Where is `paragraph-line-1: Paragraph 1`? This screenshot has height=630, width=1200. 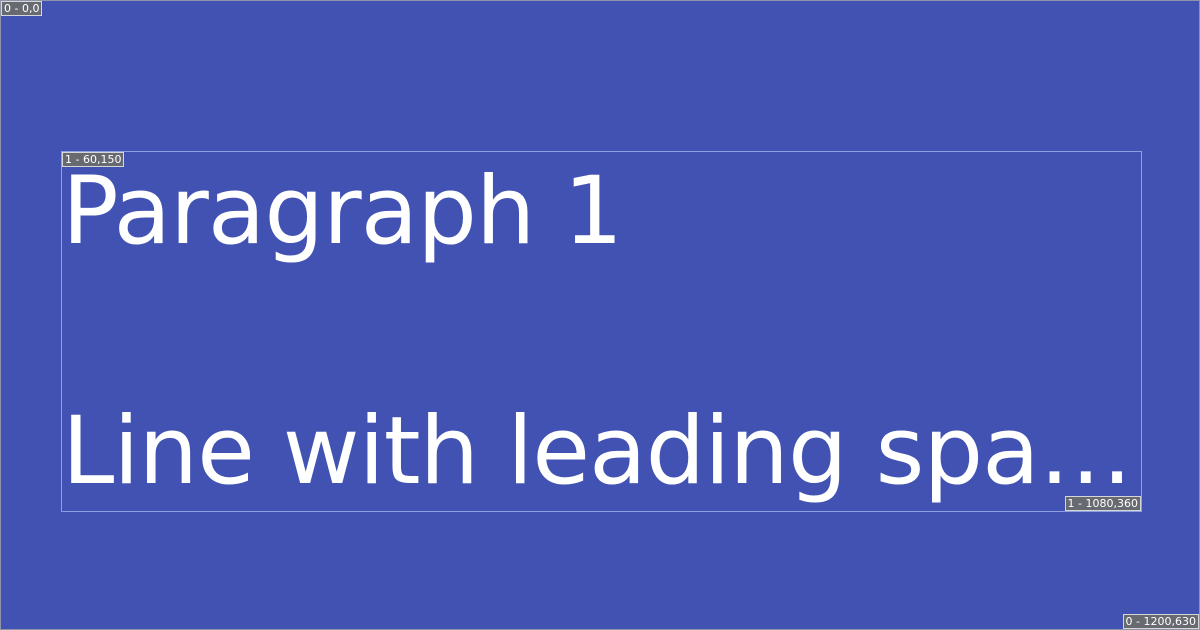
paragraph-line-1: Paragraph 1 is located at coordinates (342, 211).